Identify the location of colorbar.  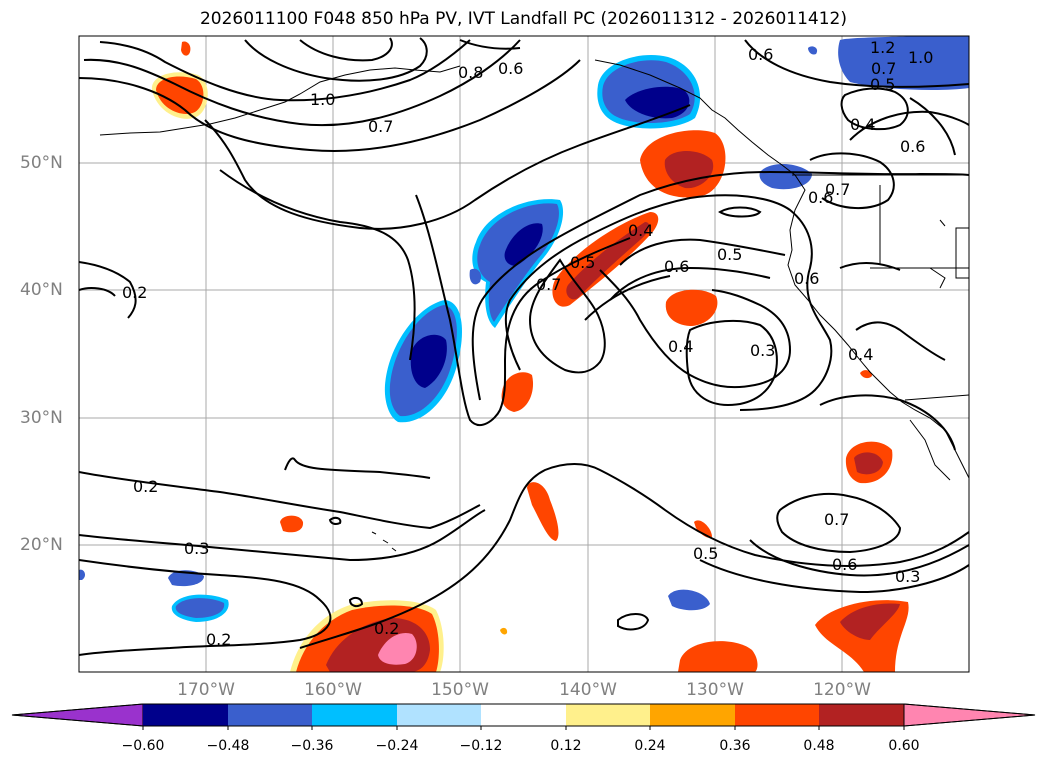
(523, 716).